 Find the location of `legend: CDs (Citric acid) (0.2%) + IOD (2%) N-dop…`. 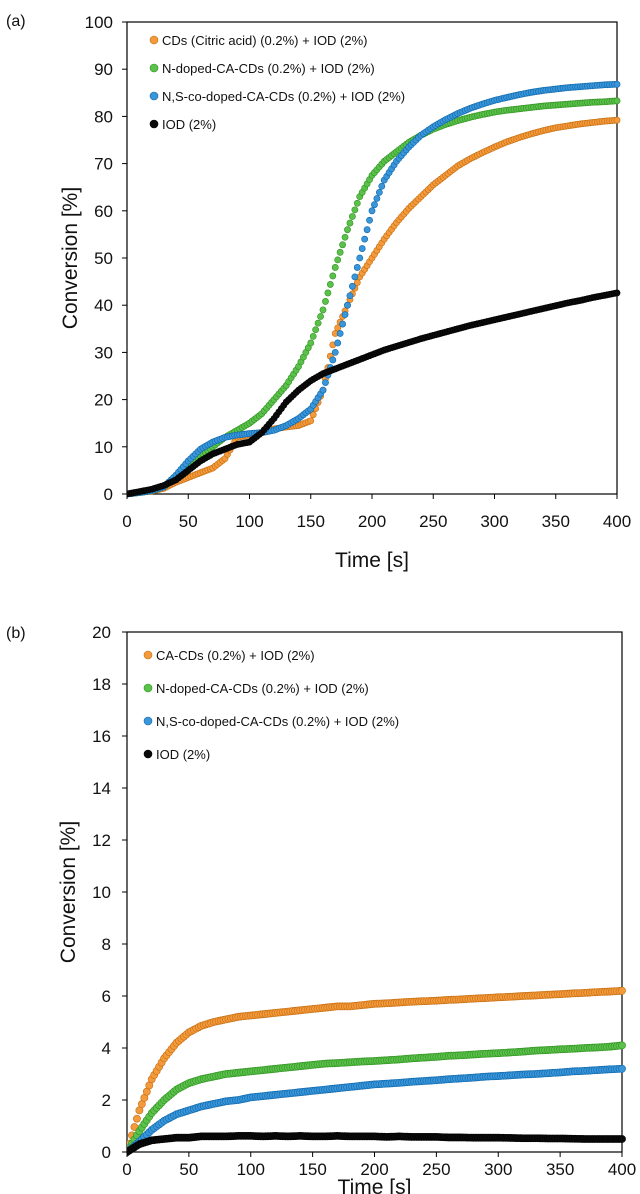

legend: CDs (Citric acid) (0.2%) + IOD (2%) N-dop… is located at coordinates (277, 82).